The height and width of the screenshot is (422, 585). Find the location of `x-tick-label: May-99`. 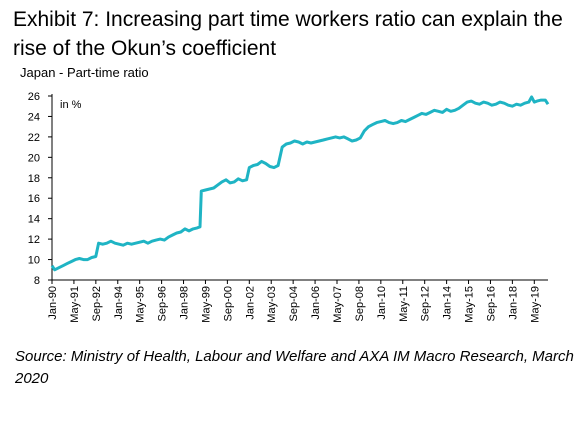

x-tick-label: May-99 is located at coordinates (206, 304).